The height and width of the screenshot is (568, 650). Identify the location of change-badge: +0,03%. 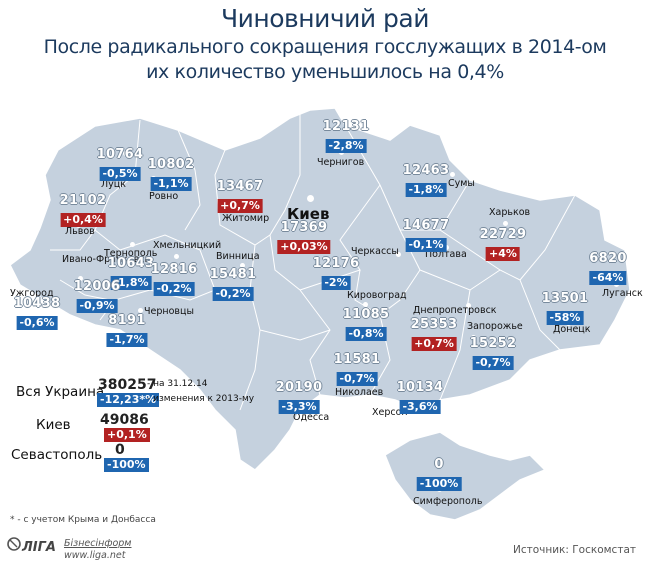
(304, 247).